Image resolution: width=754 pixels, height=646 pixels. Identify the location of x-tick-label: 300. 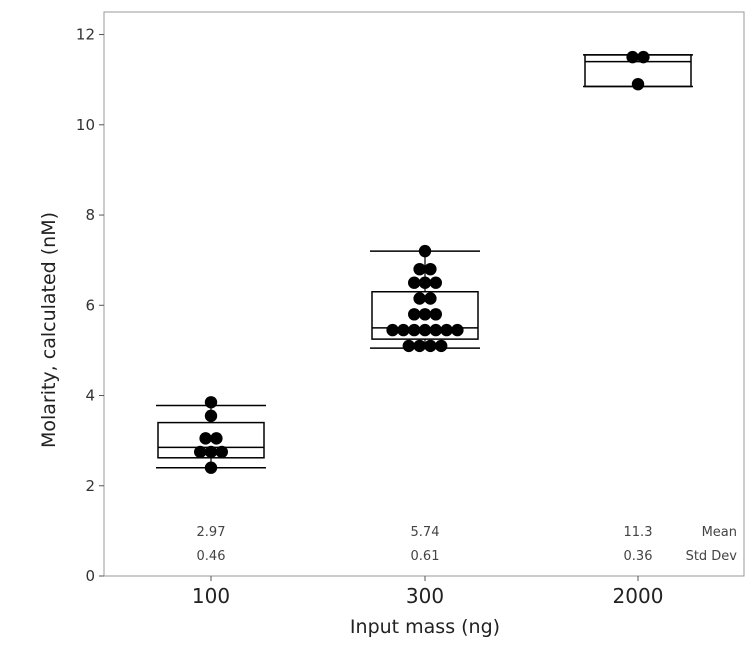
(425, 596).